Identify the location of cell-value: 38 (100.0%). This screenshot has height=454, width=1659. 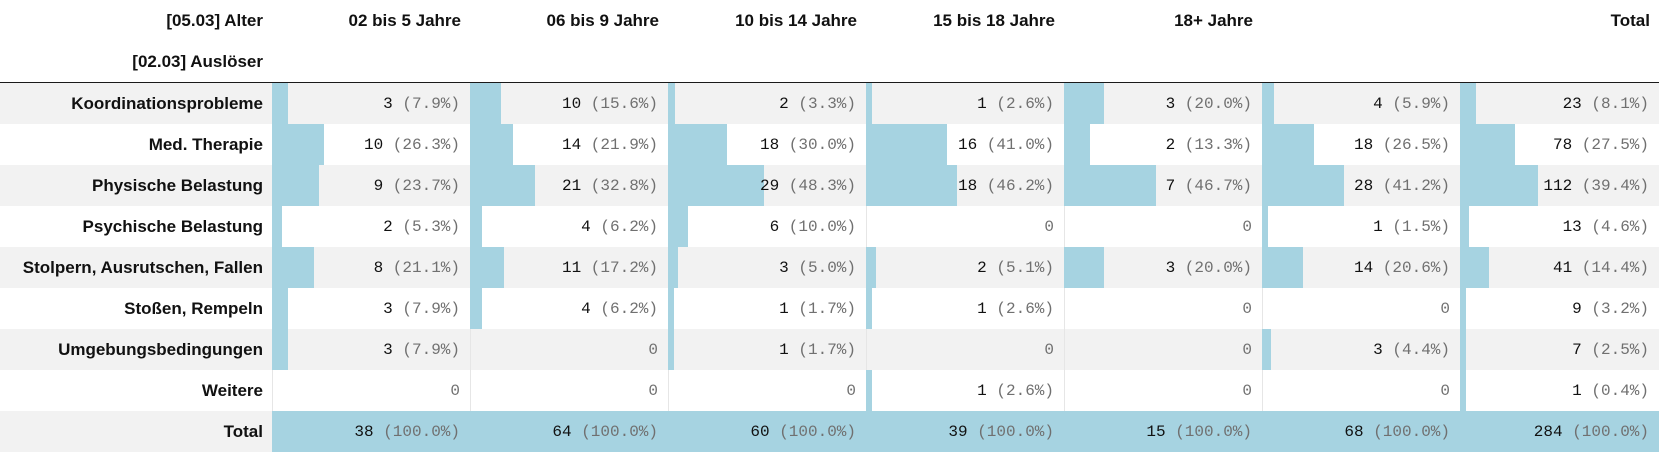
(407, 431).